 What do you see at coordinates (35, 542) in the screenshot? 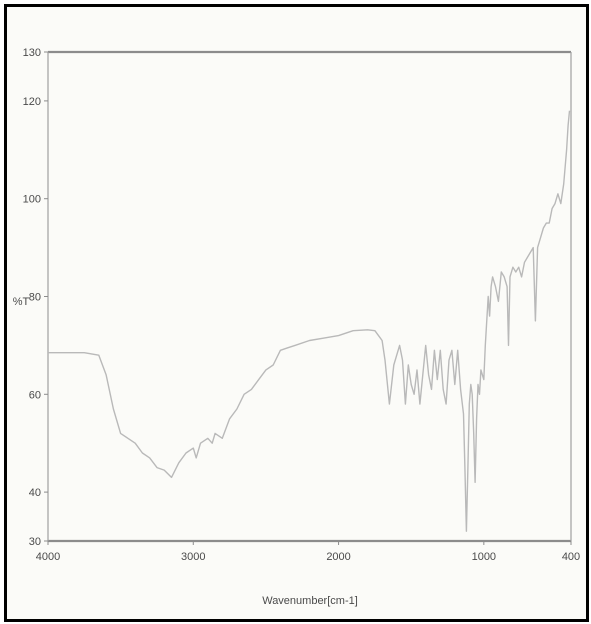
I see `y-tick-label: 30` at bounding box center [35, 542].